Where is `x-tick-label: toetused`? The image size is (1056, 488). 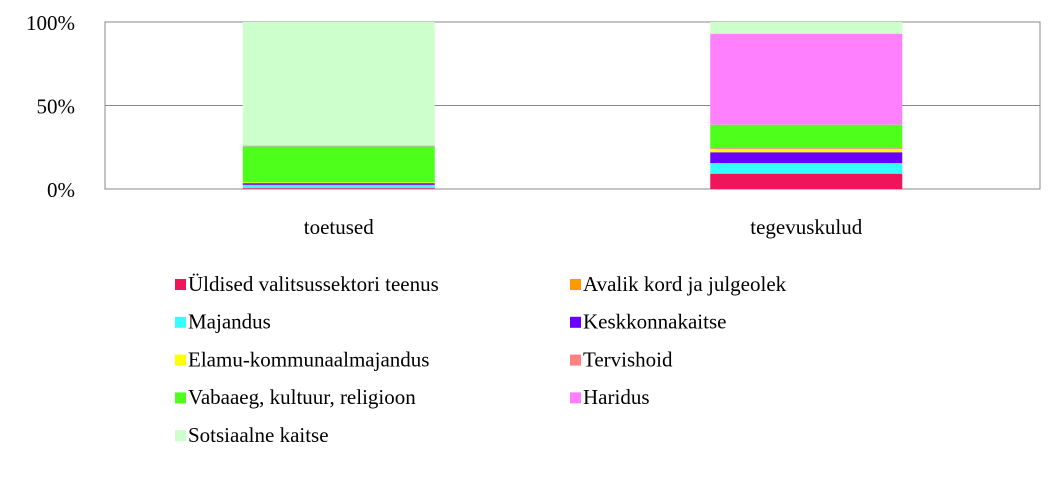
x-tick-label: toetused is located at coordinates (339, 227).